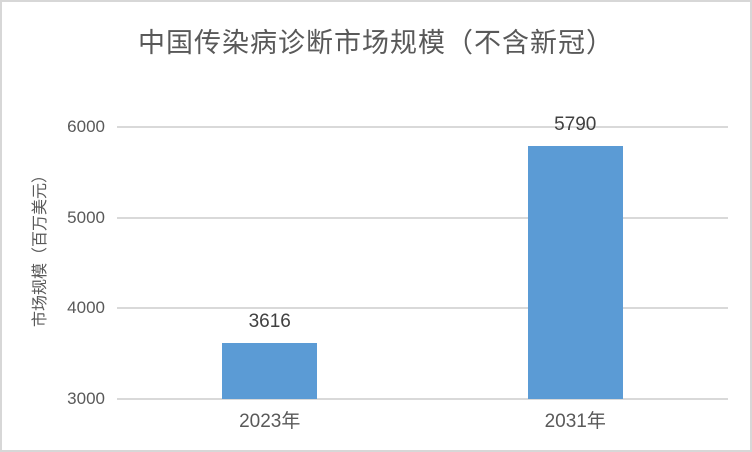 The width and height of the screenshot is (752, 452). Describe the element at coordinates (270, 421) in the screenshot. I see `x-category-label: 2023年` at that location.